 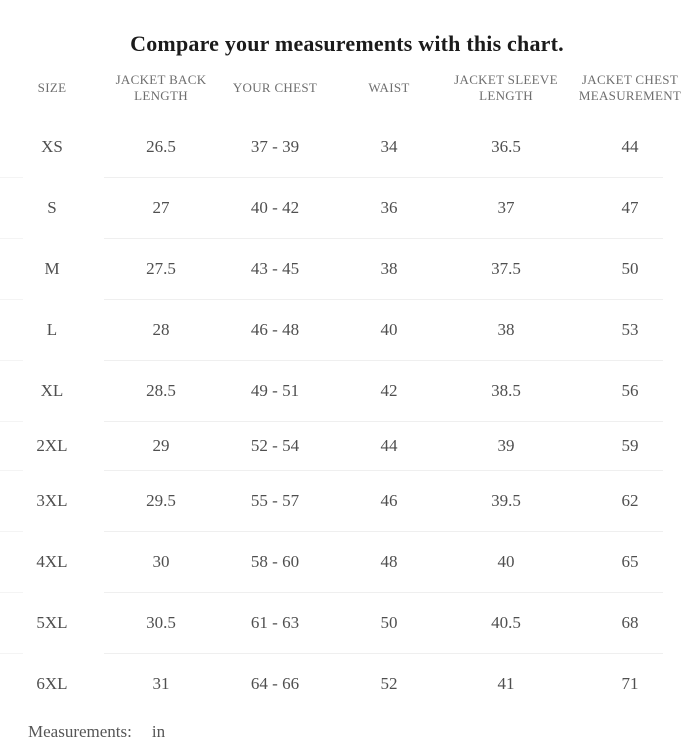 What do you see at coordinates (347, 268) in the screenshot?
I see `table-row-m: M 27.5 43 - 45 38 37.5 50` at bounding box center [347, 268].